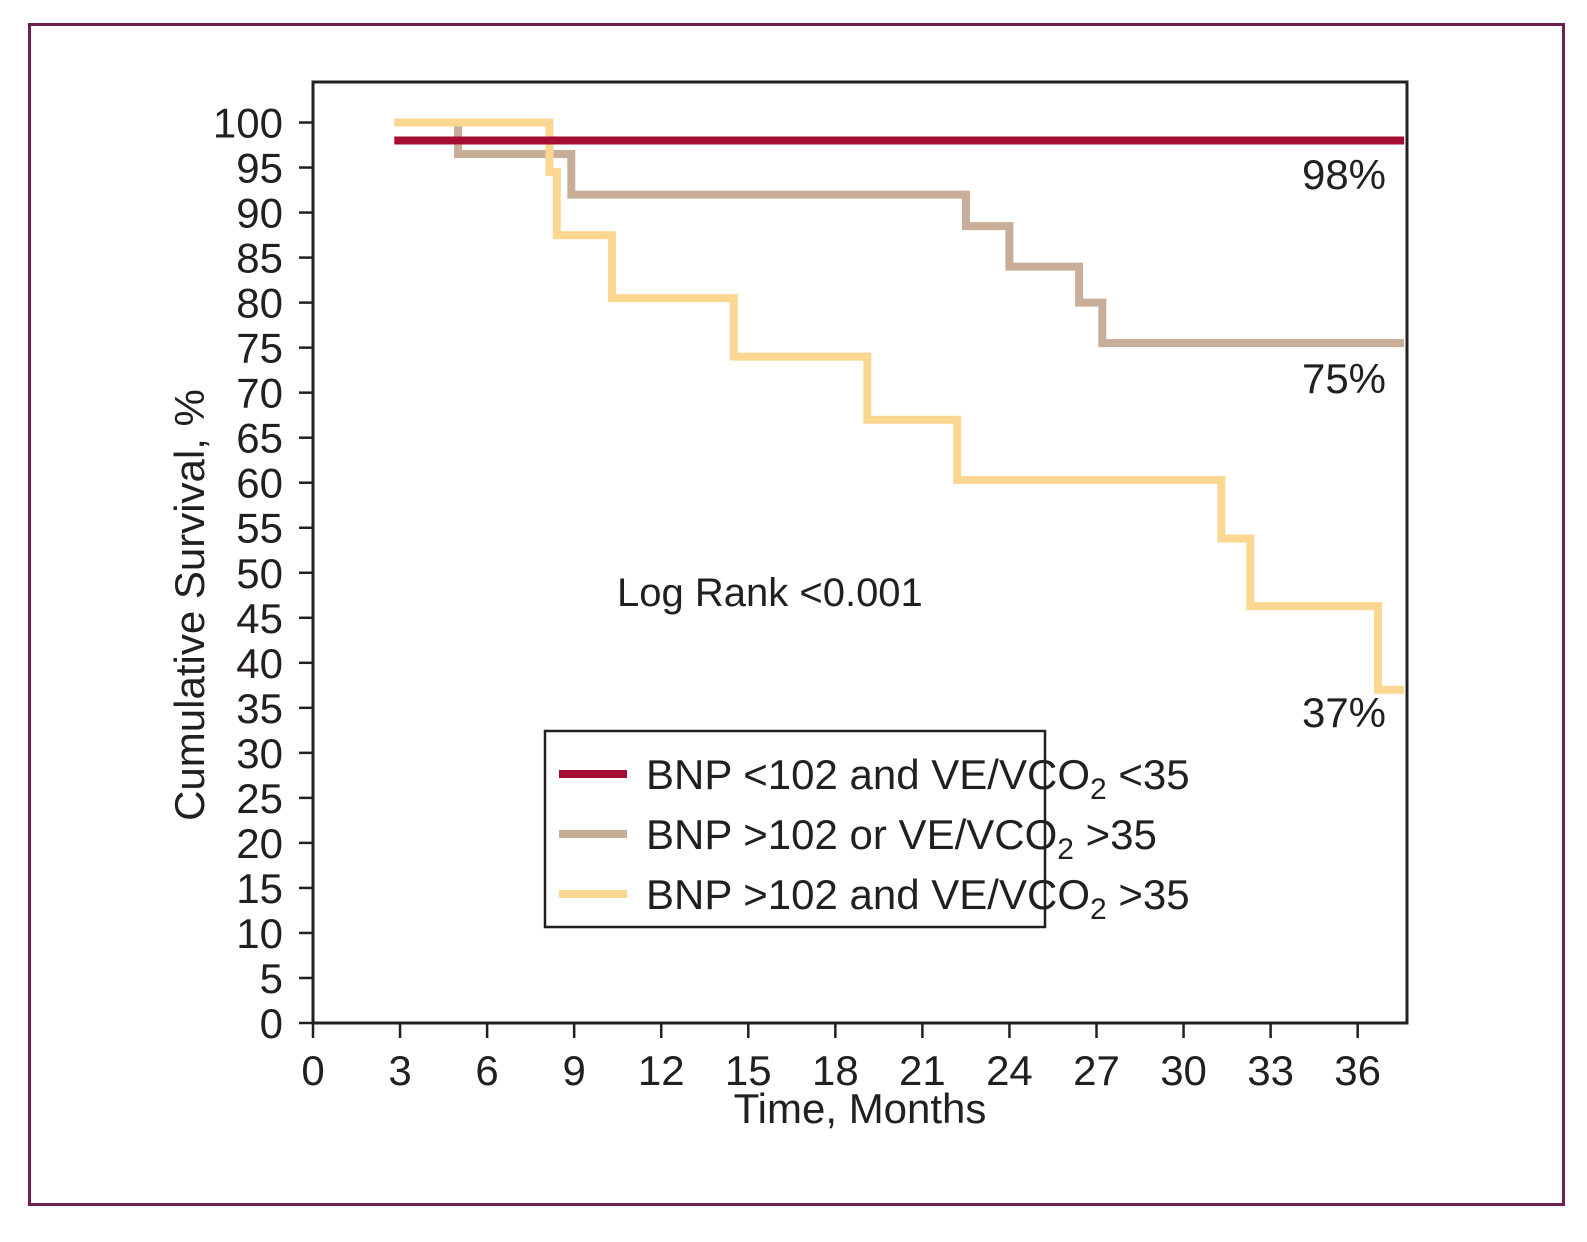 The width and height of the screenshot is (1587, 1242). What do you see at coordinates (259, 393) in the screenshot?
I see `y-tick-label: 70` at bounding box center [259, 393].